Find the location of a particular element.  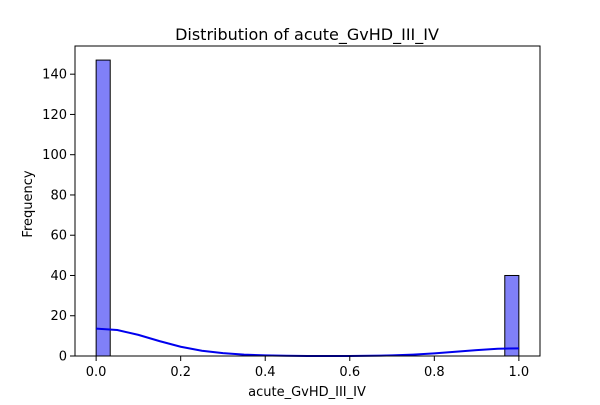

y-axis-label: Frequency is located at coordinates (28, 203).